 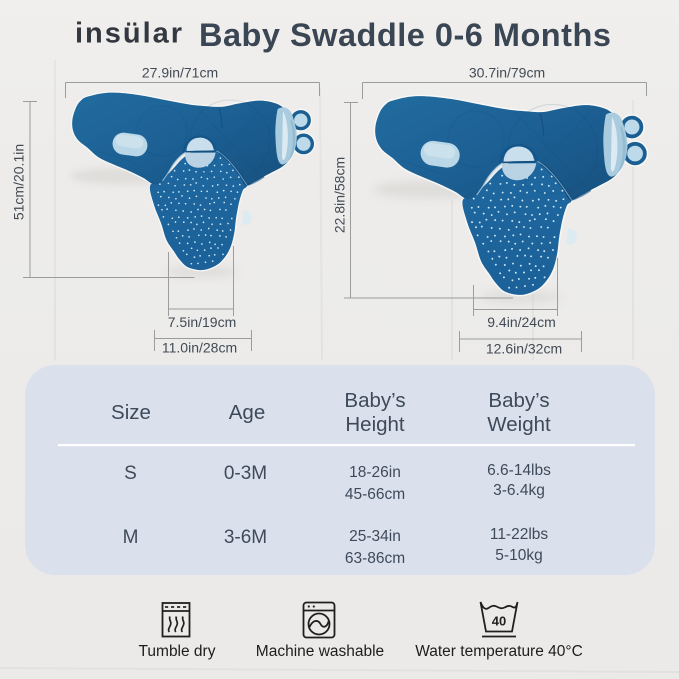 I want to click on svg-text: Tumble dry, so click(x=177, y=651).